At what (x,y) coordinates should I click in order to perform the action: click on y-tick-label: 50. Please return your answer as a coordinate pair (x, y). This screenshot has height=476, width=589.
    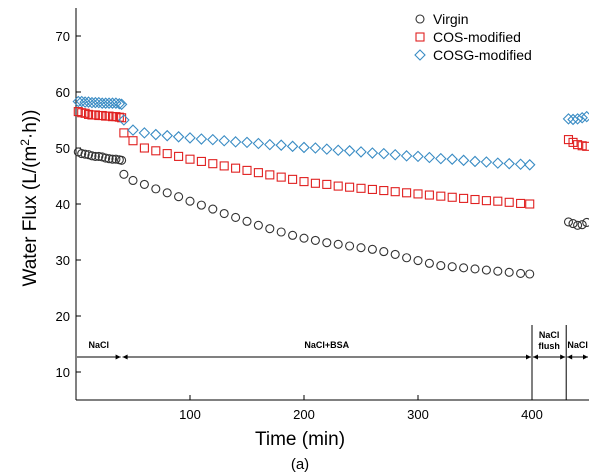
    Looking at the image, I should click on (63, 148).